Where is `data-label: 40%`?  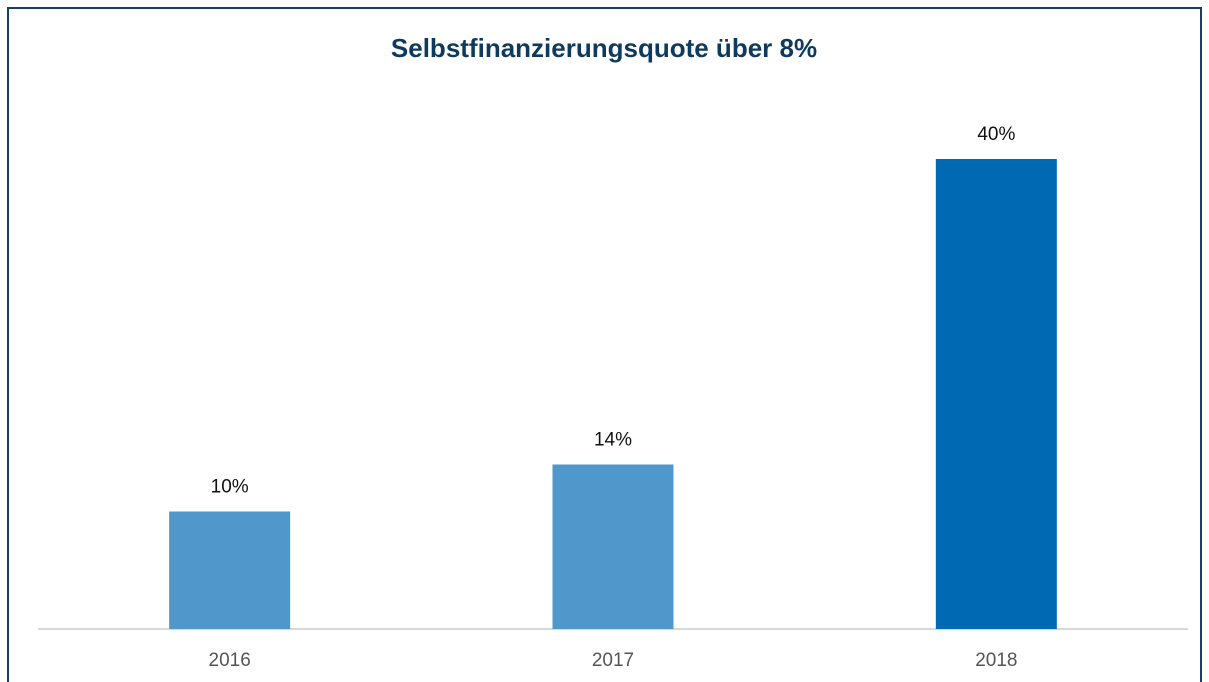
data-label: 40% is located at coordinates (996, 134).